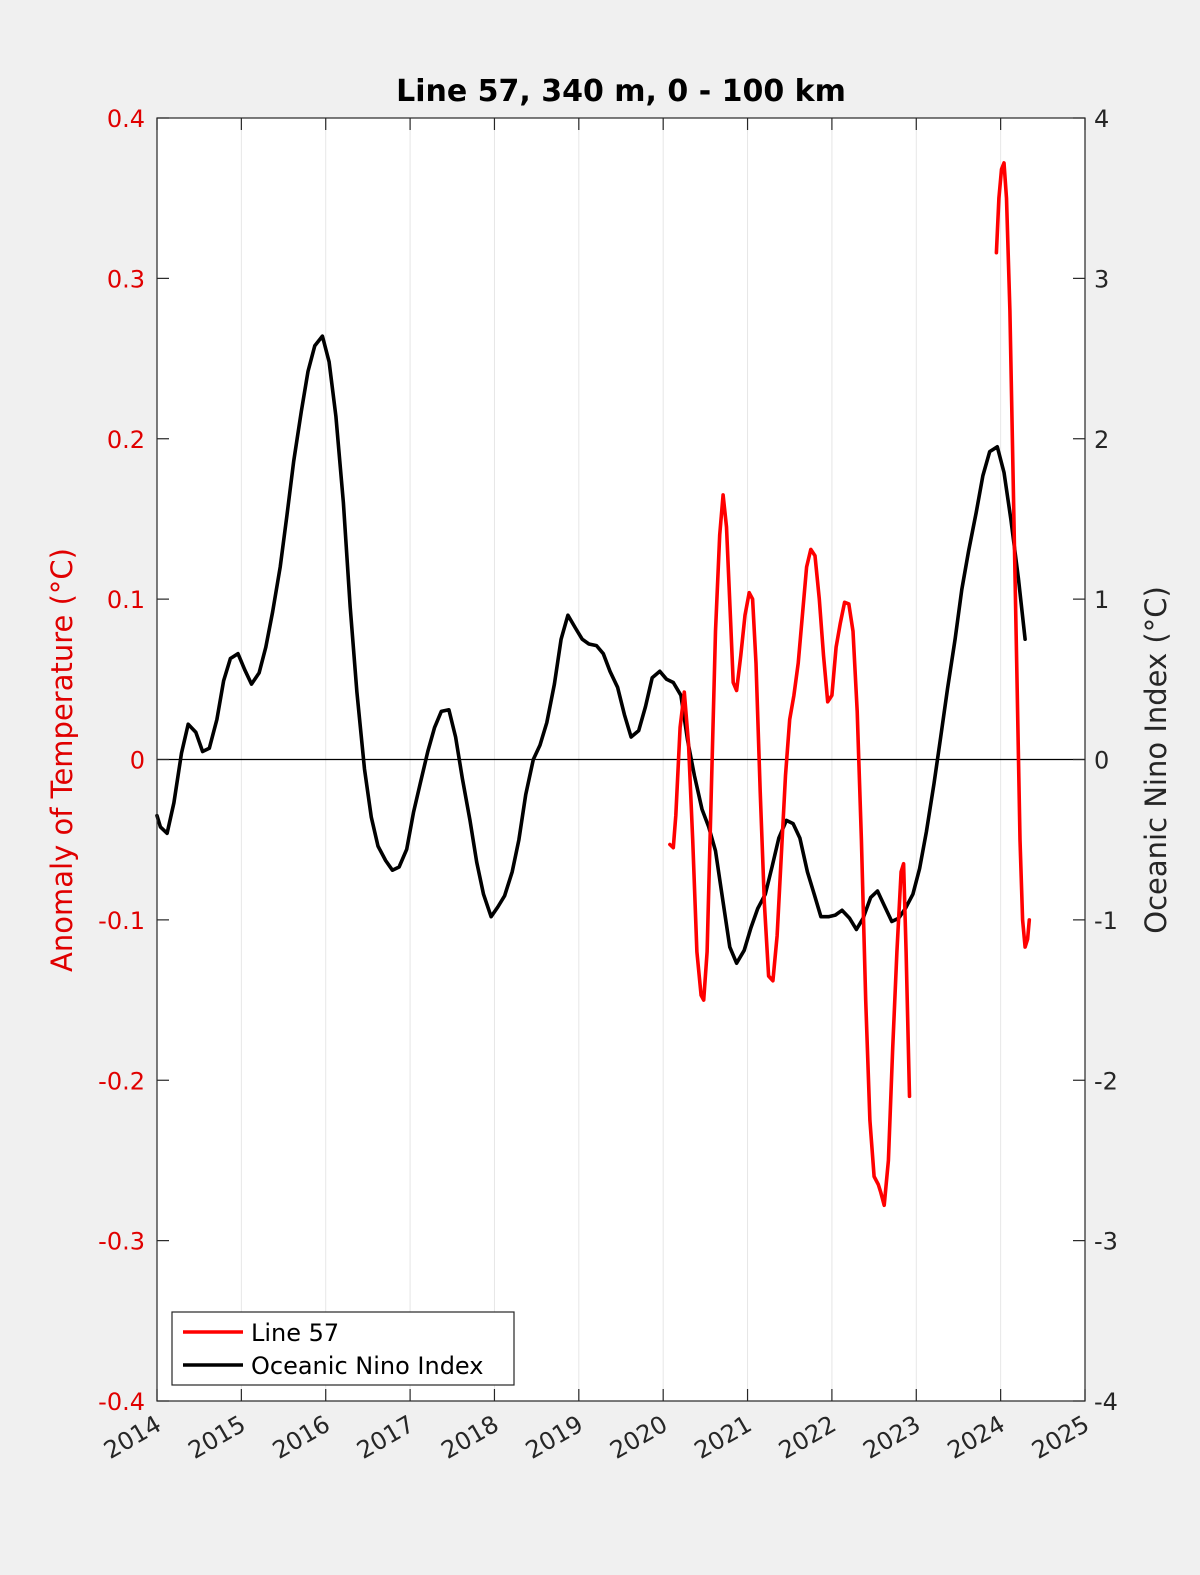  Describe the element at coordinates (1101, 440) in the screenshot. I see `y-right-tick-label: 2` at that location.